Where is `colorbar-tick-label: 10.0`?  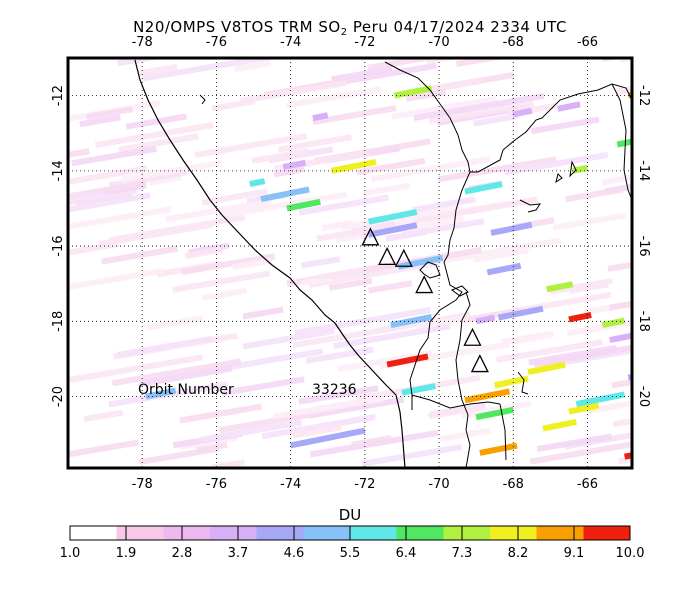 colorbar-tick-label: 10.0 is located at coordinates (630, 553).